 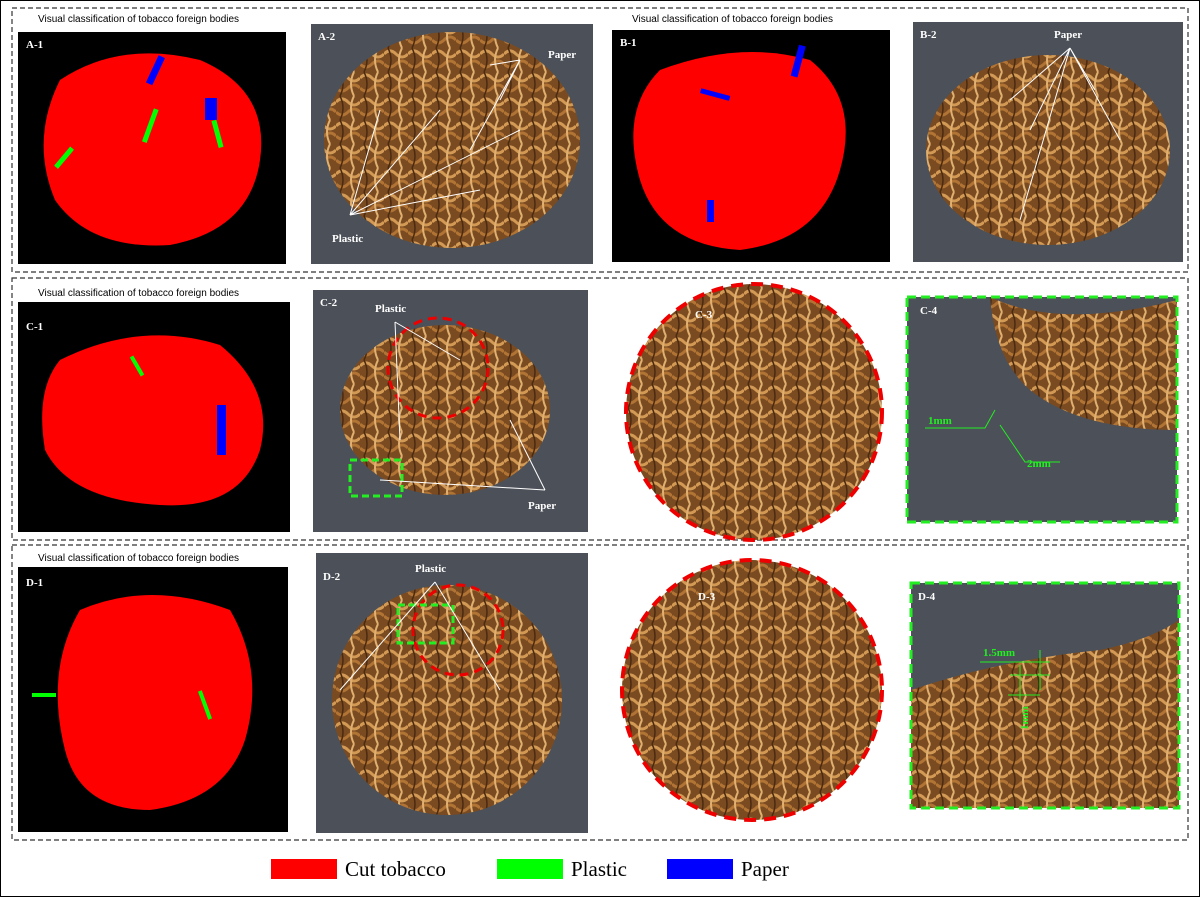 What do you see at coordinates (1039, 464) in the screenshot?
I see `measurement: 2mm` at bounding box center [1039, 464].